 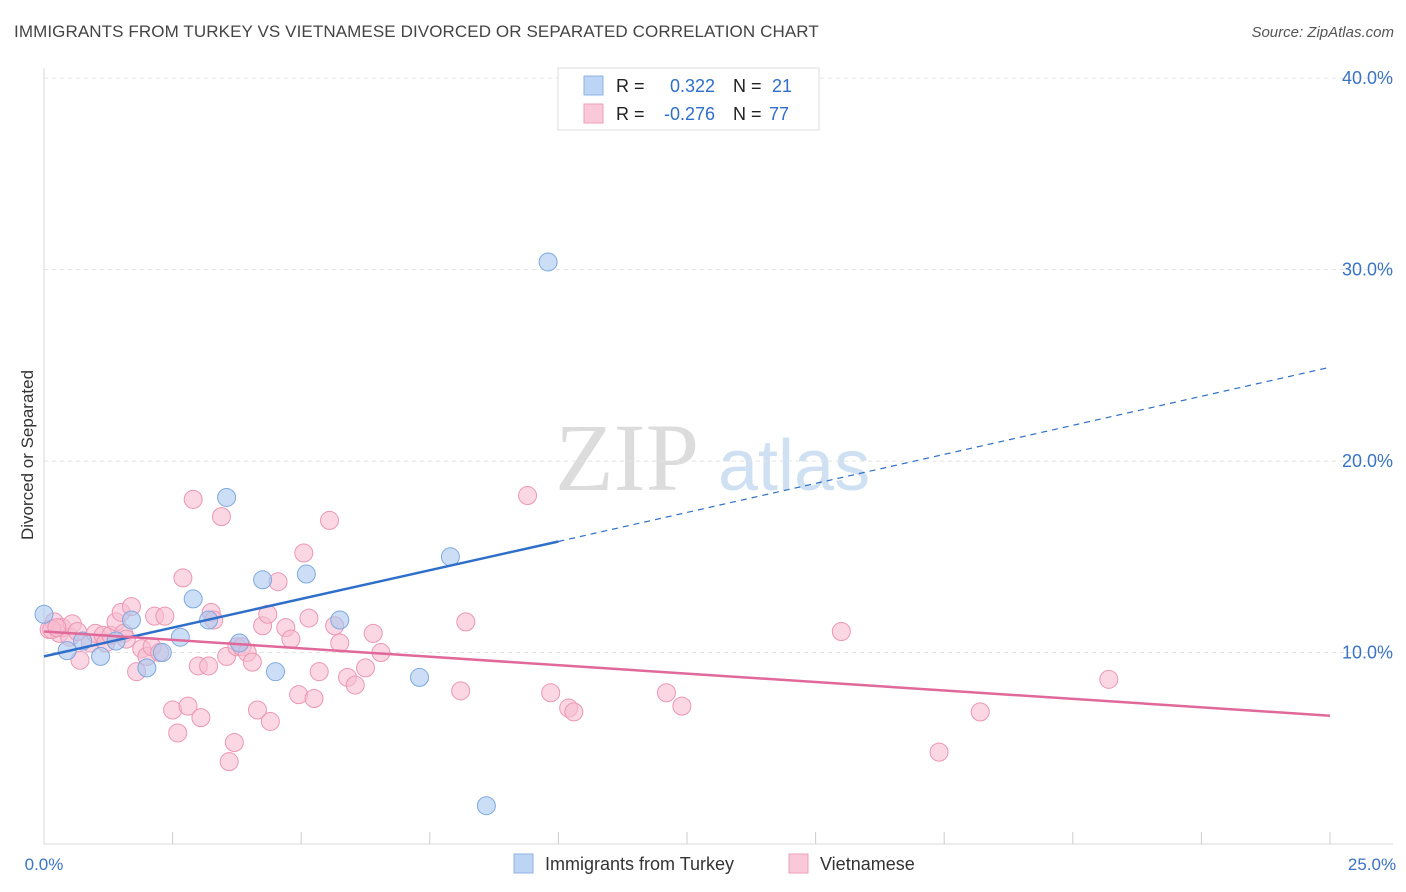 What do you see at coordinates (1367, 270) in the screenshot?
I see `y-tick-label-30: 30.0%` at bounding box center [1367, 270].